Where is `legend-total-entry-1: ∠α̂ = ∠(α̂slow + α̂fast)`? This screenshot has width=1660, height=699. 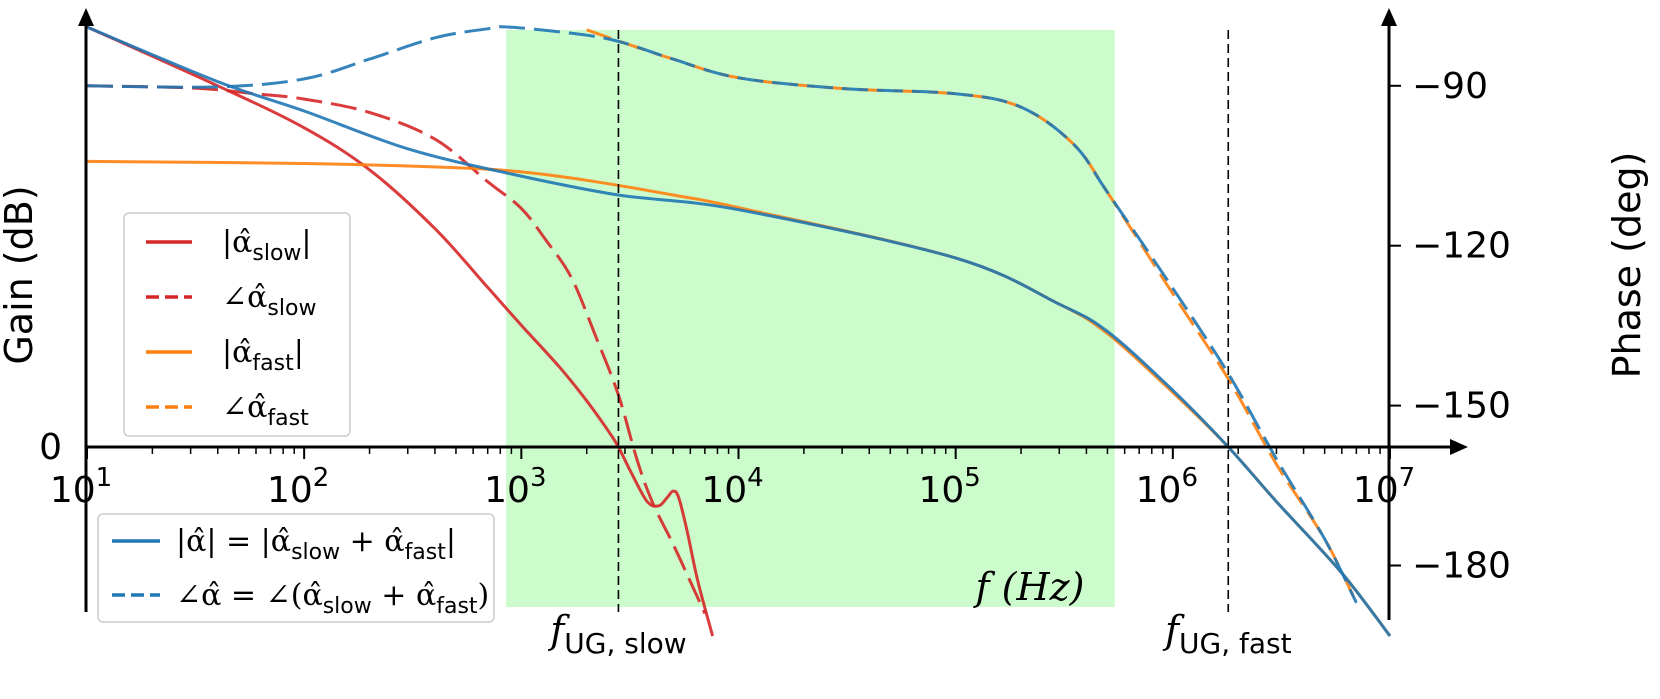 legend-total-entry-1: ∠α̂ = ∠(α̂slow + α̂fast) is located at coordinates (332, 598).